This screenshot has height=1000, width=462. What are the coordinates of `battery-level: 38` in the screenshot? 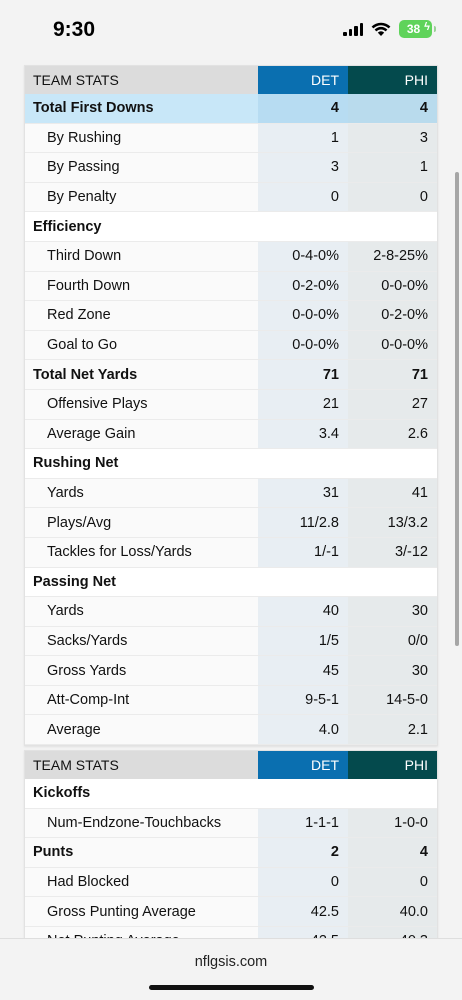 It's located at (413, 29).